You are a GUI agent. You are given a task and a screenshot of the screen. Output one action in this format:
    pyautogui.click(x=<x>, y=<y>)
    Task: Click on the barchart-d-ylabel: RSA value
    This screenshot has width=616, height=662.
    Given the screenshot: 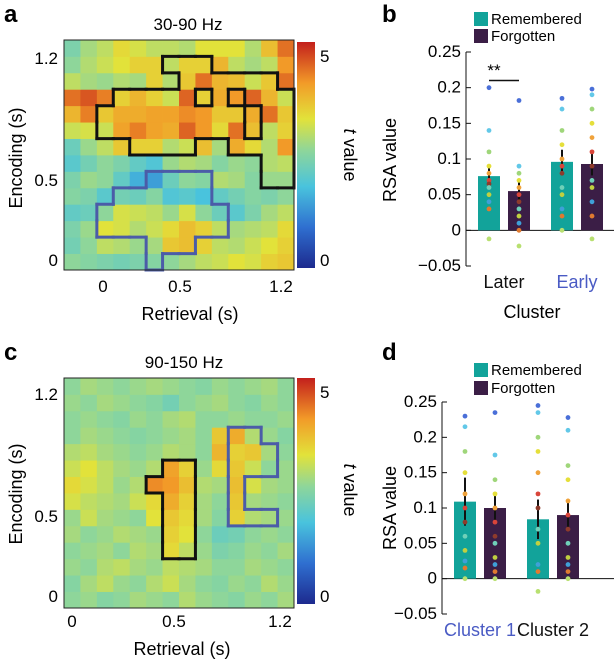 What is the action you would take?
    pyautogui.click(x=390, y=508)
    